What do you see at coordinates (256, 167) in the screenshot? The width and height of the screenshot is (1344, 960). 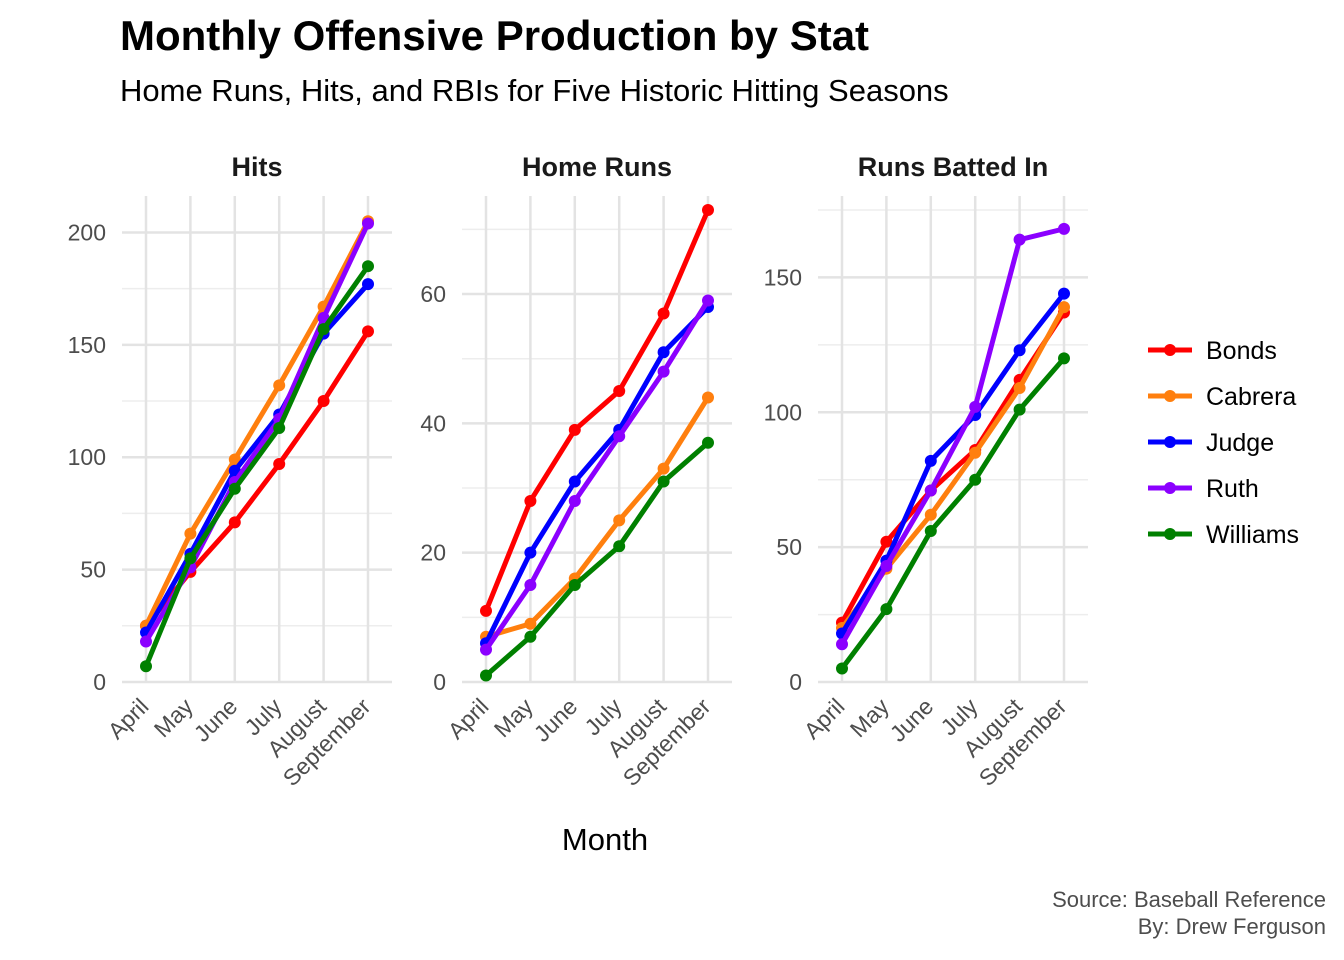 I see `panel-title: Hits` at bounding box center [256, 167].